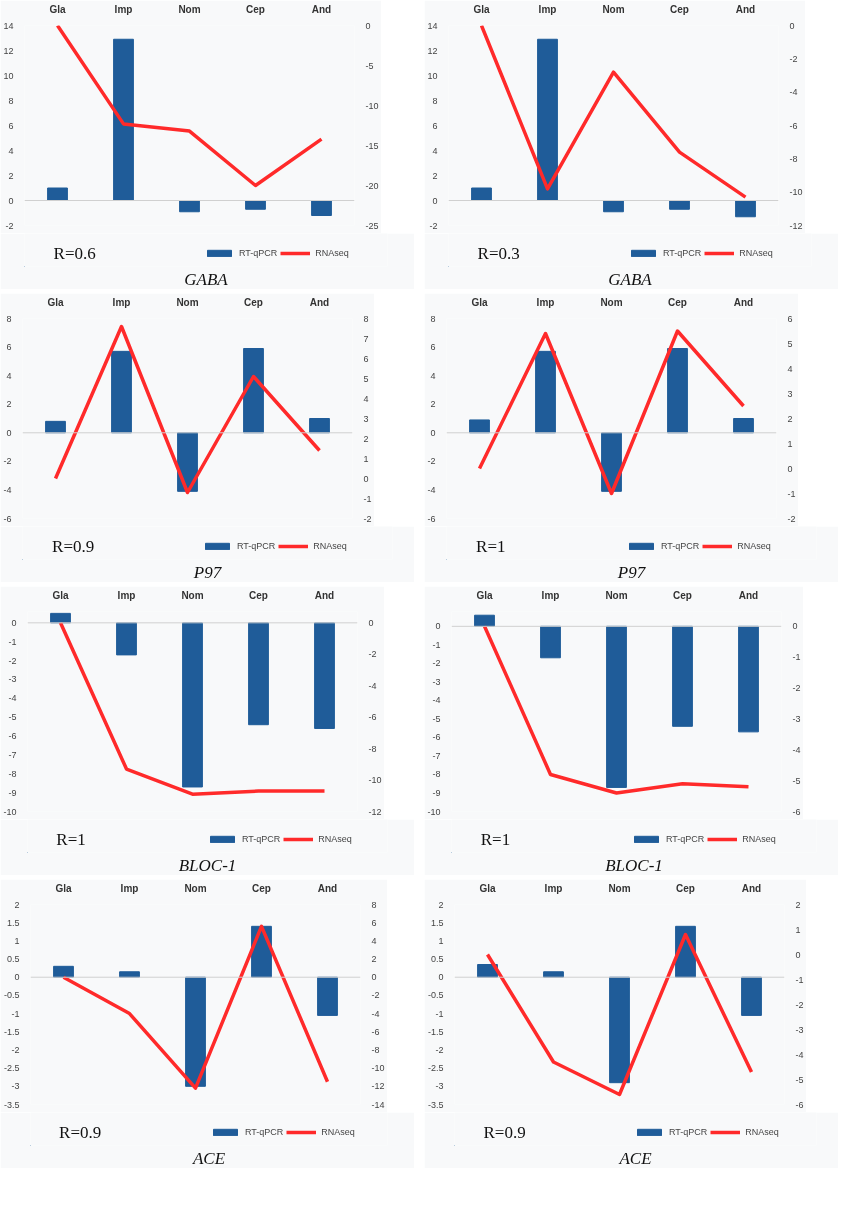  What do you see at coordinates (372, 717) in the screenshot?
I see `y2-tick-label: -6` at bounding box center [372, 717].